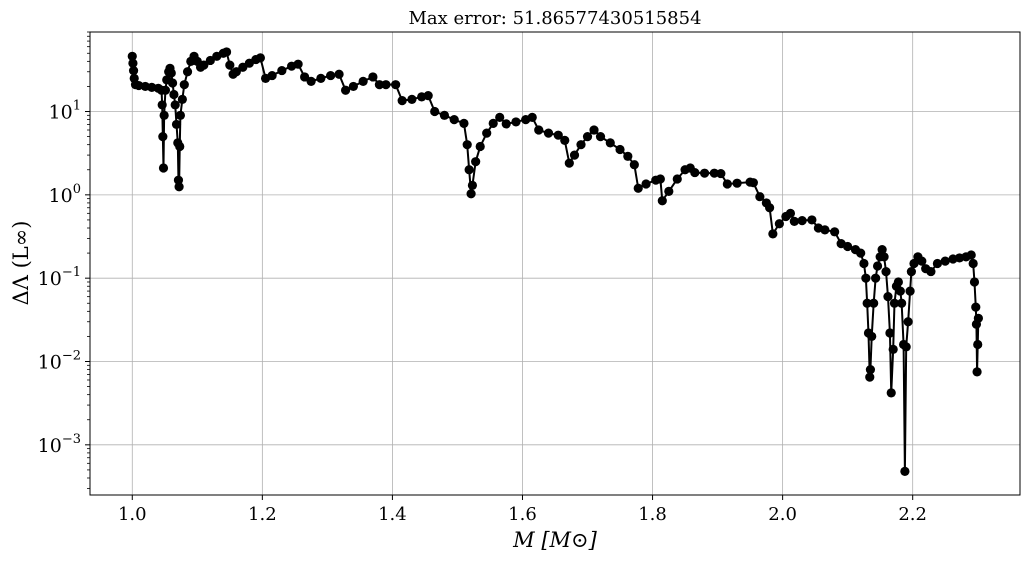 The width and height of the screenshot is (1030, 562). I want to click on x-tick-label: 1.6, so click(522, 514).